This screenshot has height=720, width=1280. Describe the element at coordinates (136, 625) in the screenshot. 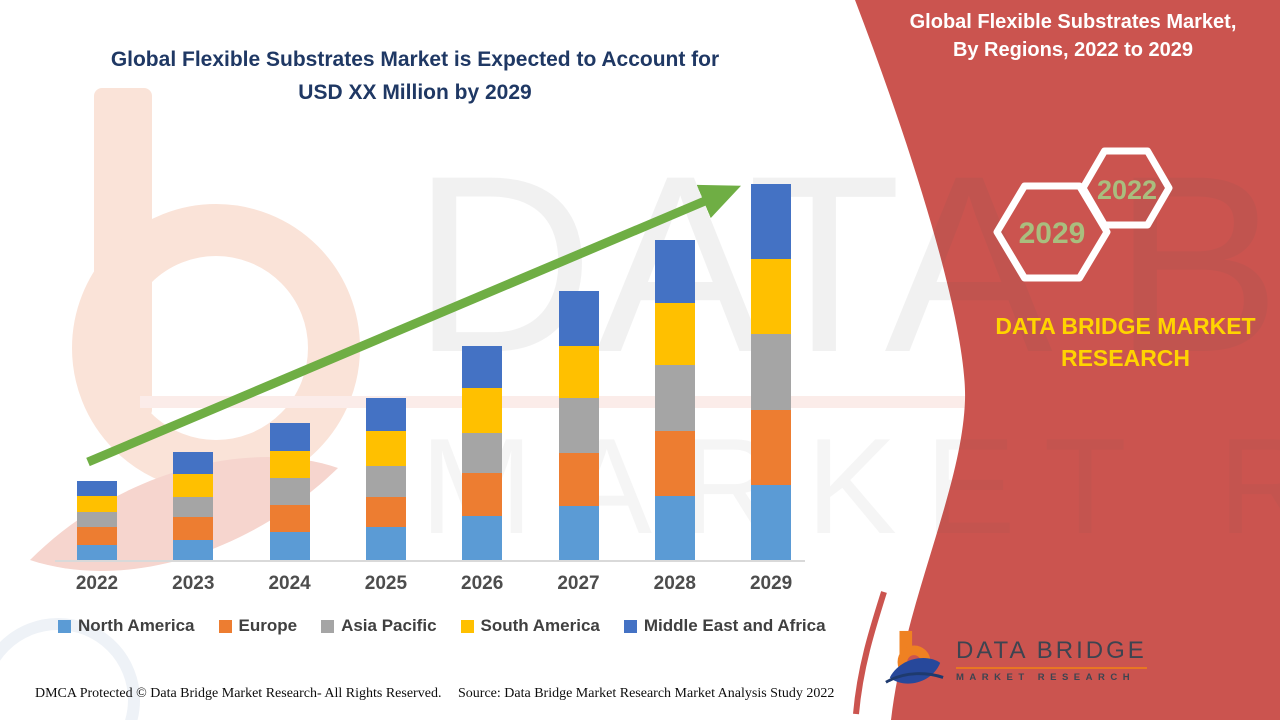

I see `legend-label-north-america: North America` at that location.